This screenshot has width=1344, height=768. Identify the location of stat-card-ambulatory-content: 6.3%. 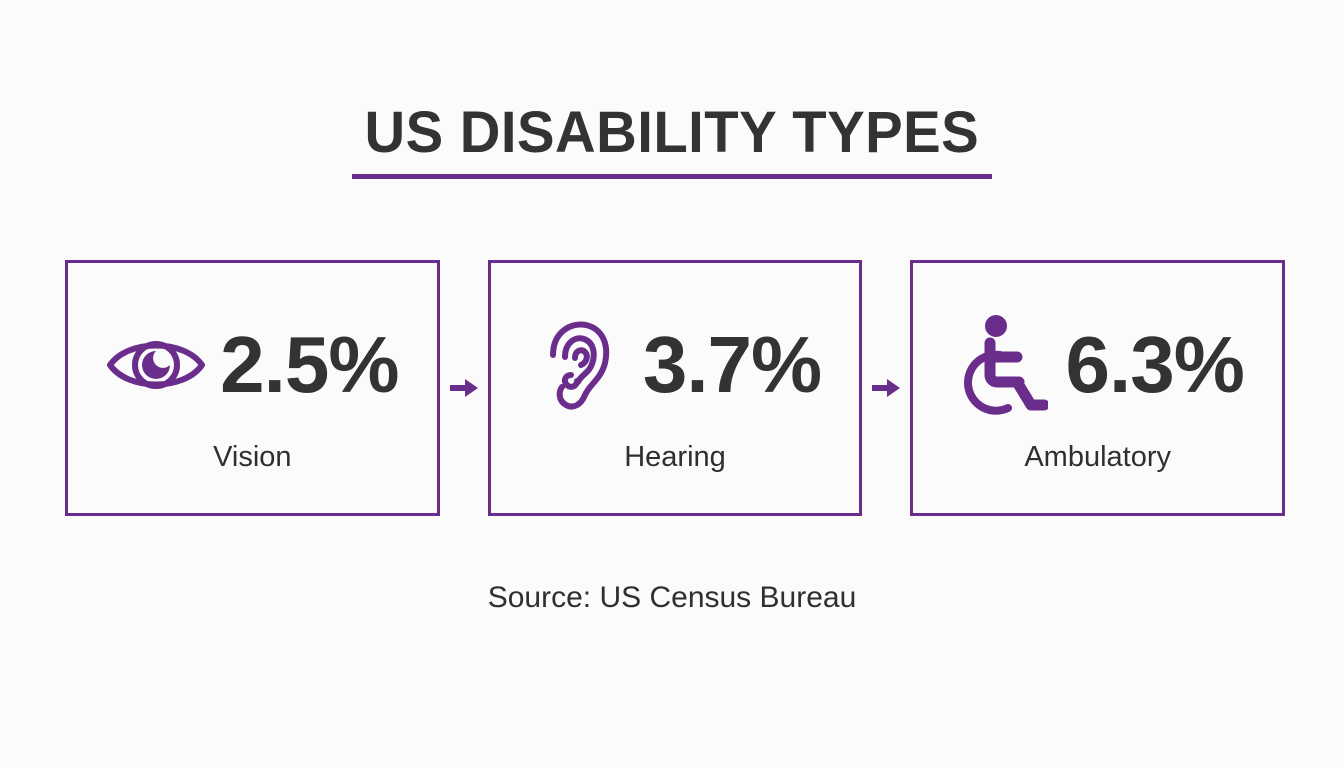
(1097, 365).